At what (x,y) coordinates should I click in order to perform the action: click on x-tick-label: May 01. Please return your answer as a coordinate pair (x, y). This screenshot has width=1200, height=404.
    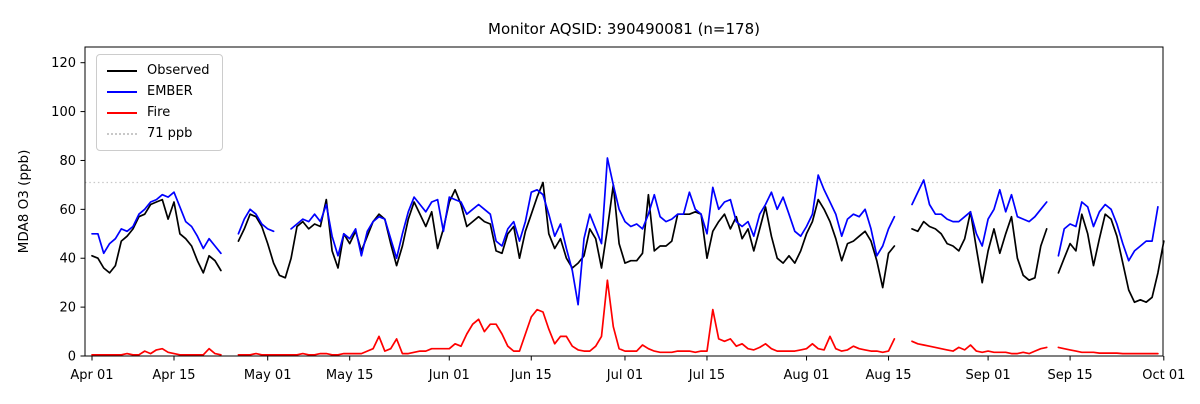
    Looking at the image, I should click on (268, 375).